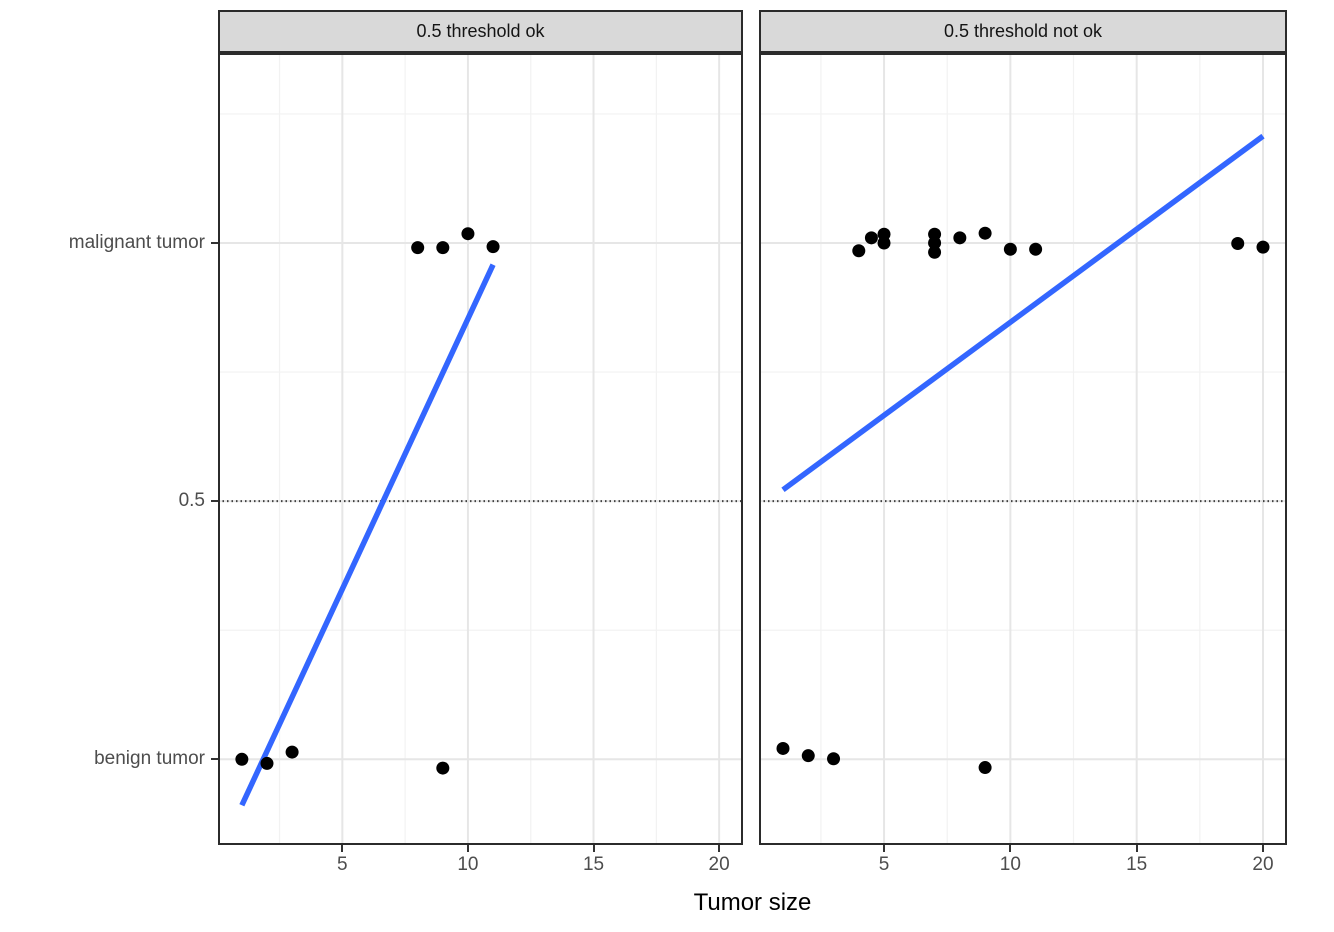  I want to click on x-axis-title: Tumor size, so click(752, 902).